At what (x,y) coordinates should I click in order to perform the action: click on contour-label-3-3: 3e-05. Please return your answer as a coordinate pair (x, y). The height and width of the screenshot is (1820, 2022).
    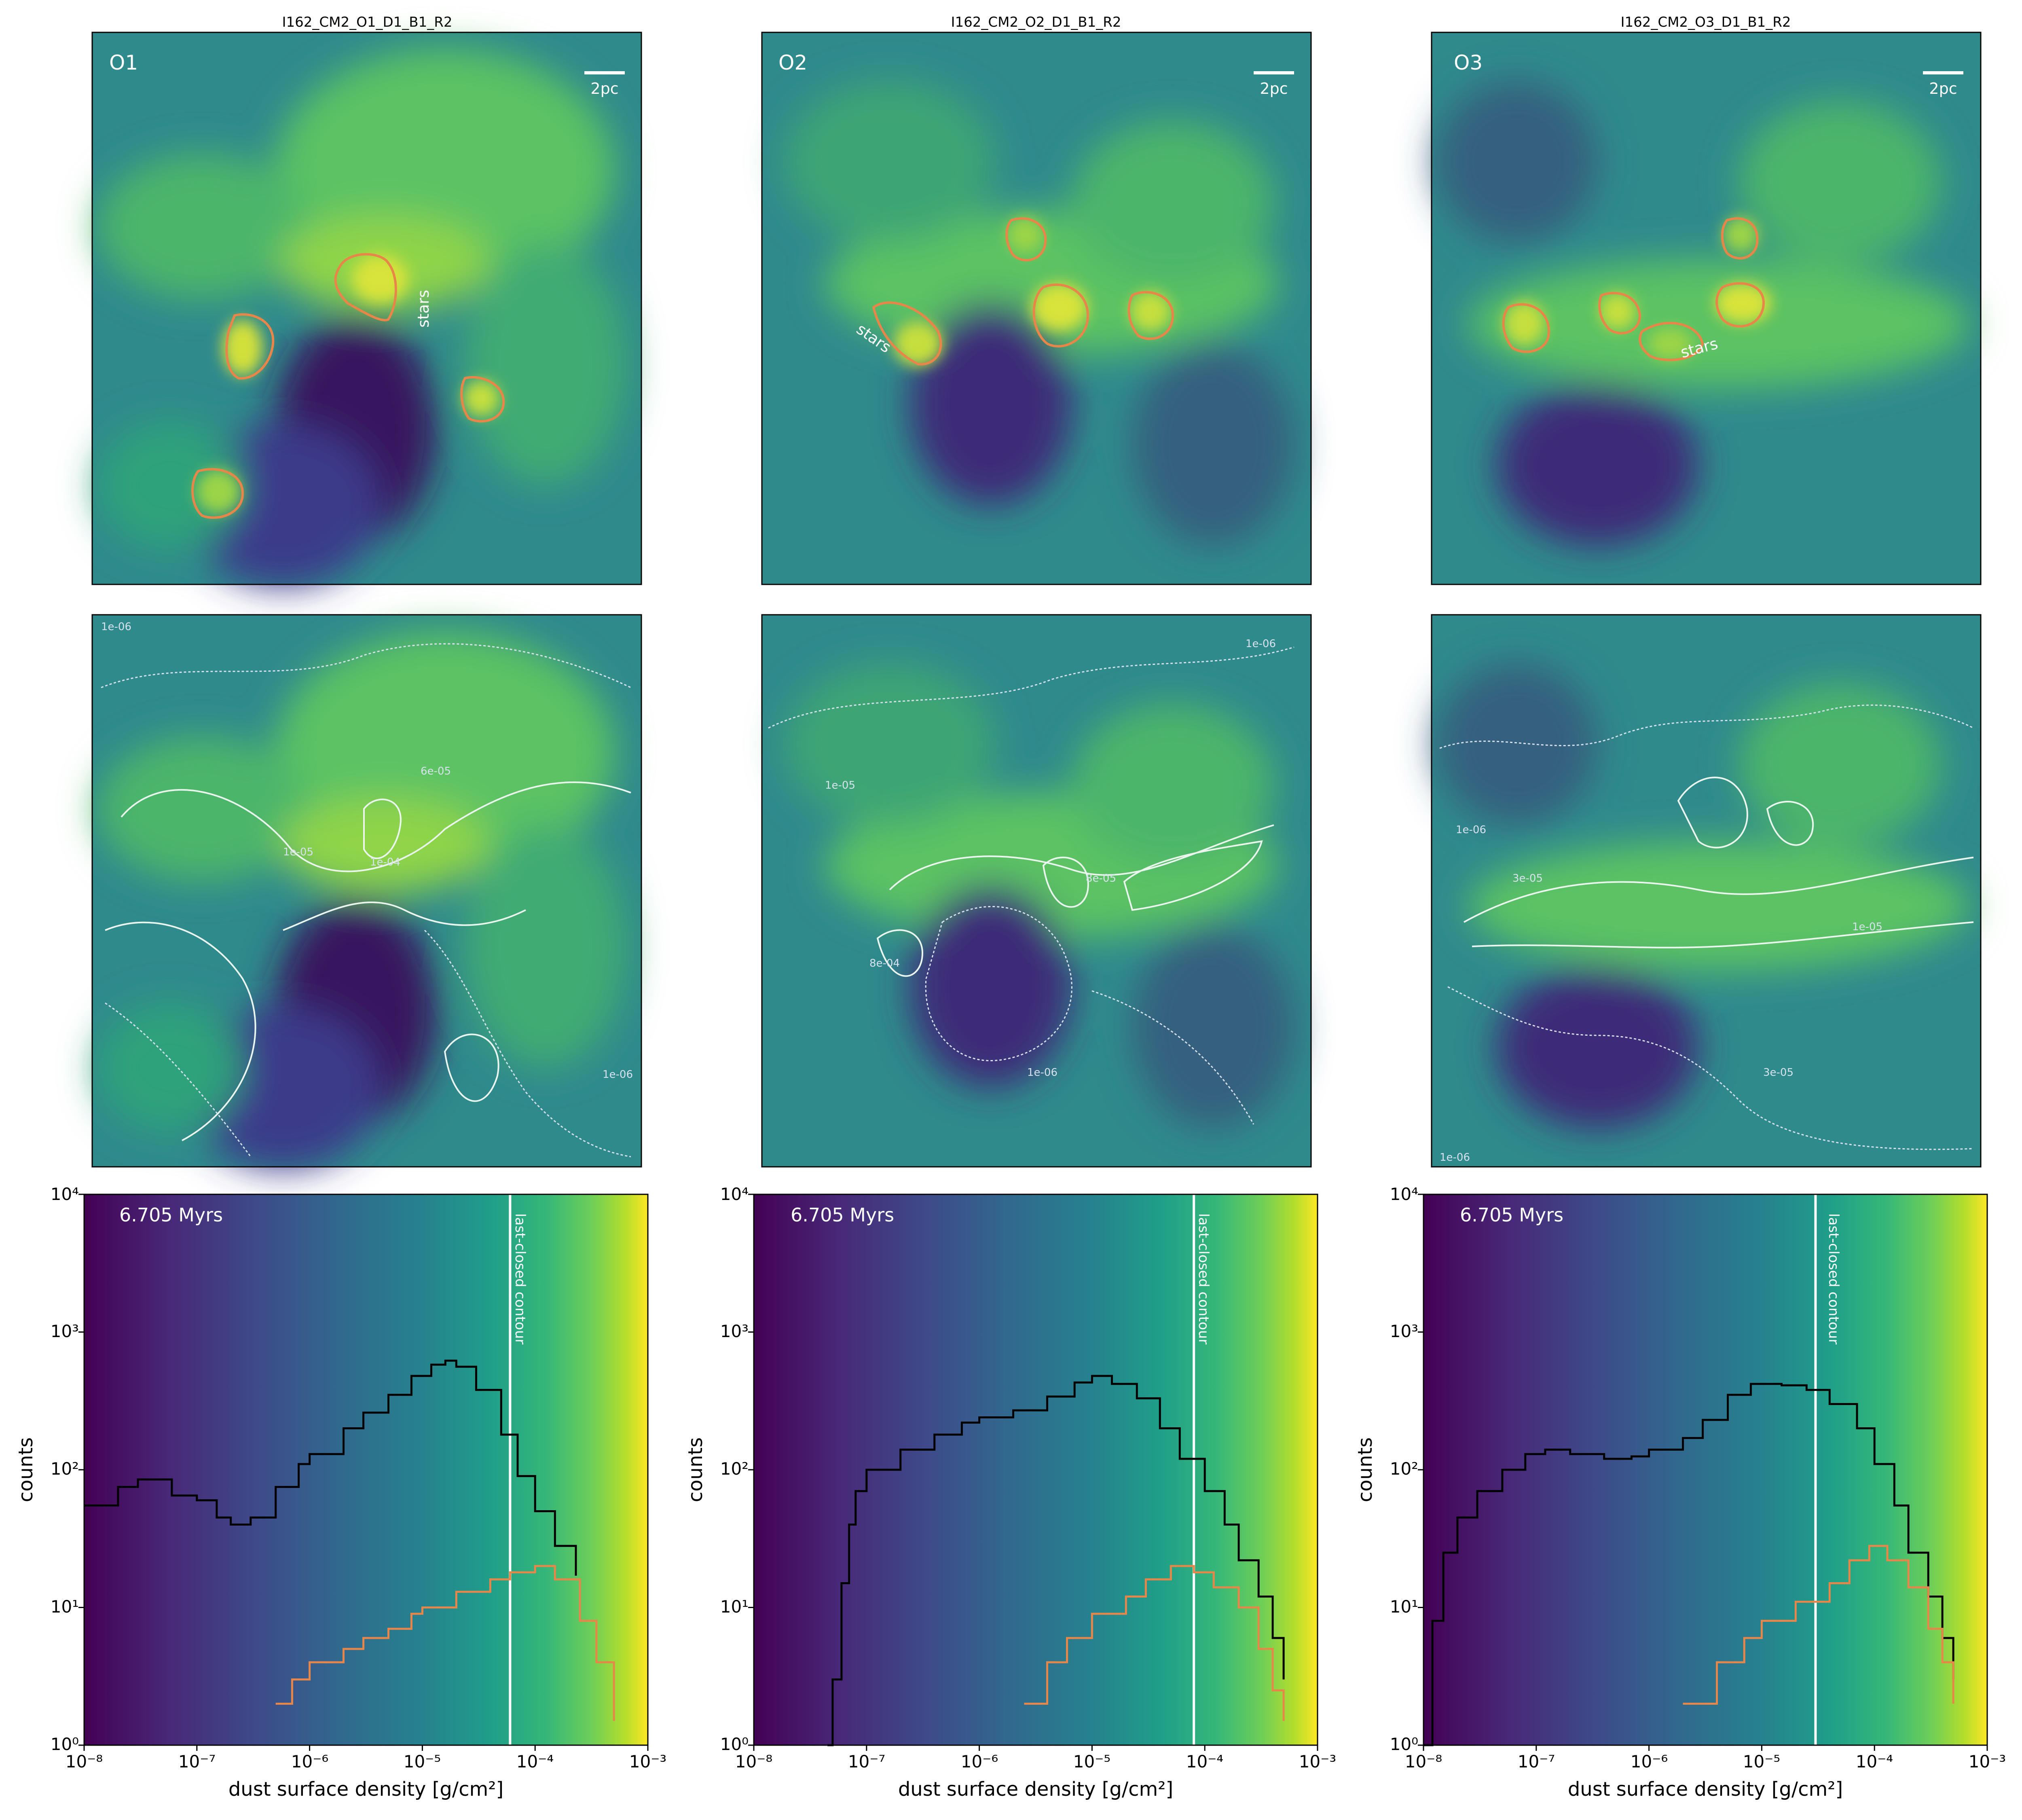
    Looking at the image, I should click on (1778, 1073).